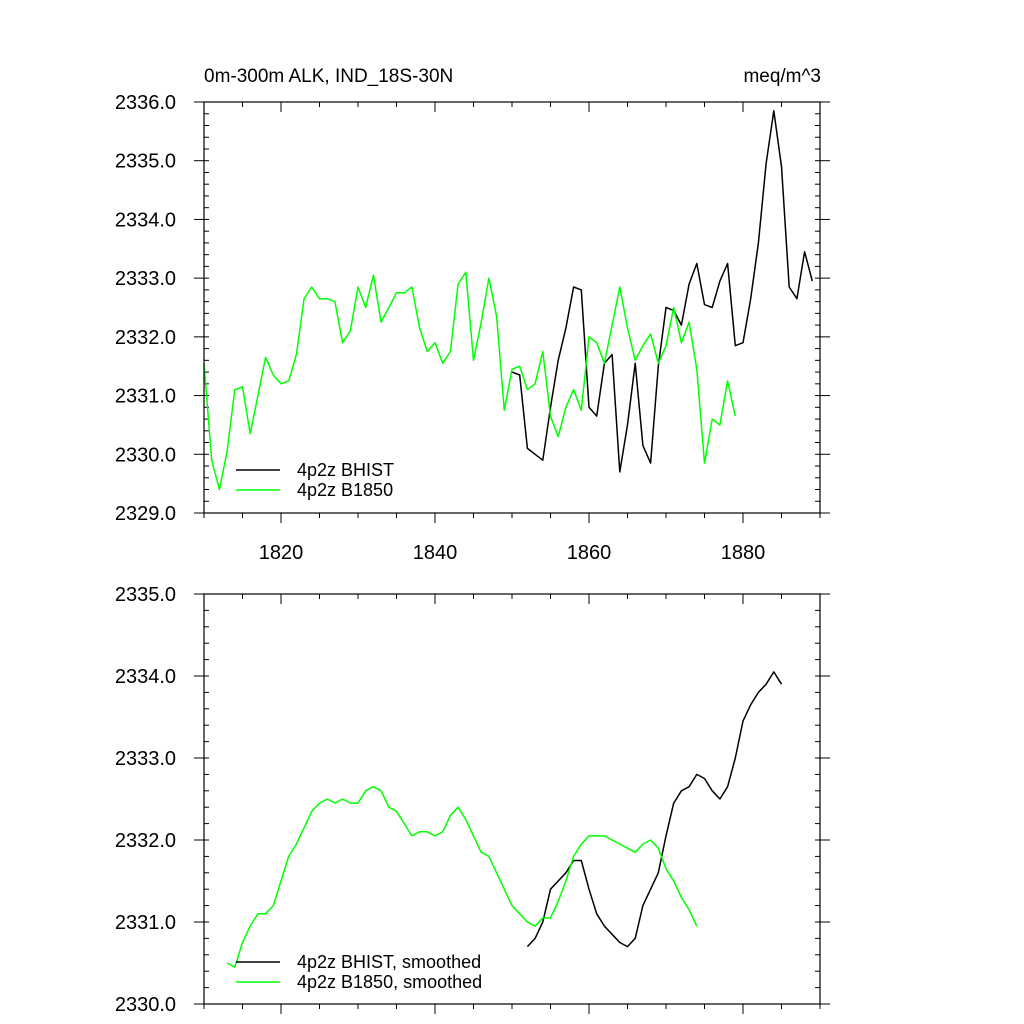 Image resolution: width=1024 pixels, height=1024 pixels. Describe the element at coordinates (145, 397) in the screenshot. I see `top-y-tick-label: 2331.0` at that location.